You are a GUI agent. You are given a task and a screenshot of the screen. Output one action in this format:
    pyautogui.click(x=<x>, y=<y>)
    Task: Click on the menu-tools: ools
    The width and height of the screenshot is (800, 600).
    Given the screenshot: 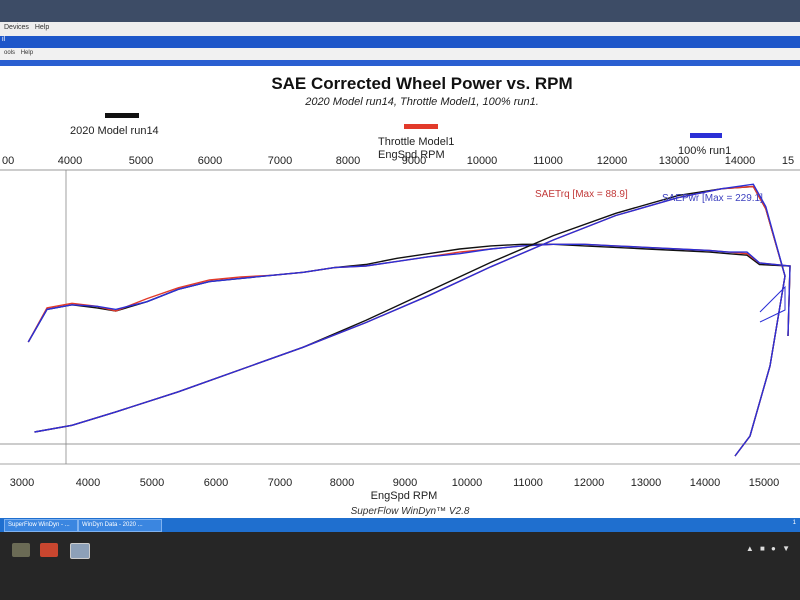 What is the action you would take?
    pyautogui.click(x=10, y=53)
    